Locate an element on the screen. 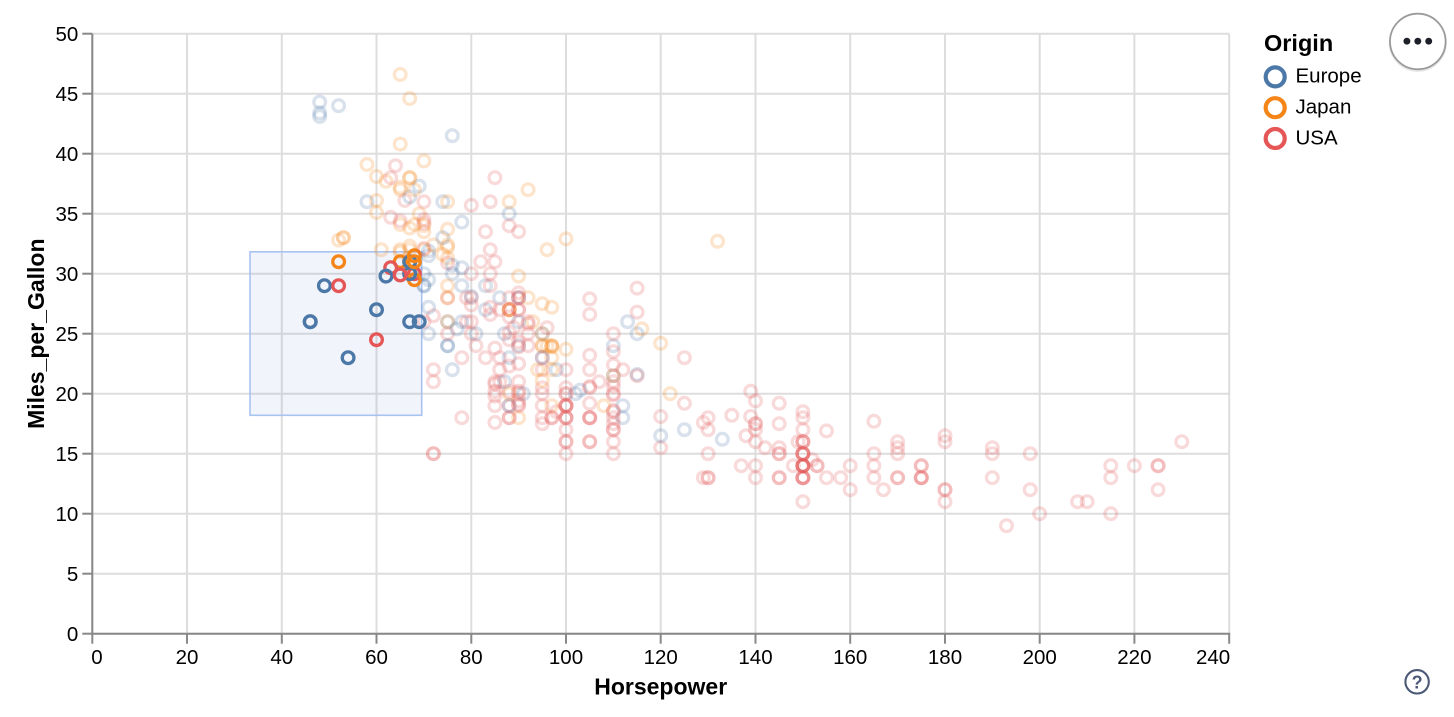 Image resolution: width=1454 pixels, height=717 pixels. svg-text: 30 is located at coordinates (66, 274).